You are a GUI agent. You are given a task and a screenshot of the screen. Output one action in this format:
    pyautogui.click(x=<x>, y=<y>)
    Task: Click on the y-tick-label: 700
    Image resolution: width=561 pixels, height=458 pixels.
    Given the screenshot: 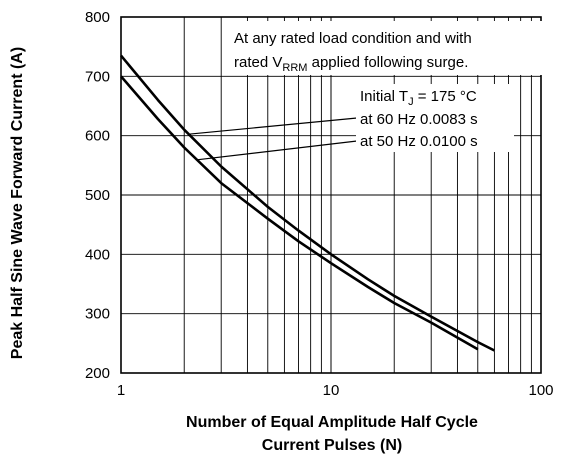 What is the action you would take?
    pyautogui.click(x=97, y=76)
    